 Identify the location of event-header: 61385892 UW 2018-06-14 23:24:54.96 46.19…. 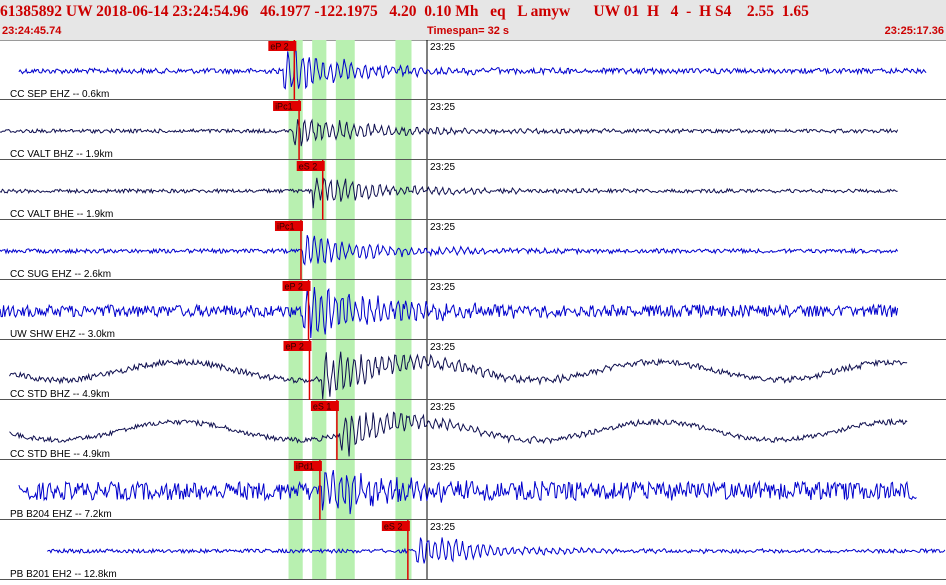
(473, 20).